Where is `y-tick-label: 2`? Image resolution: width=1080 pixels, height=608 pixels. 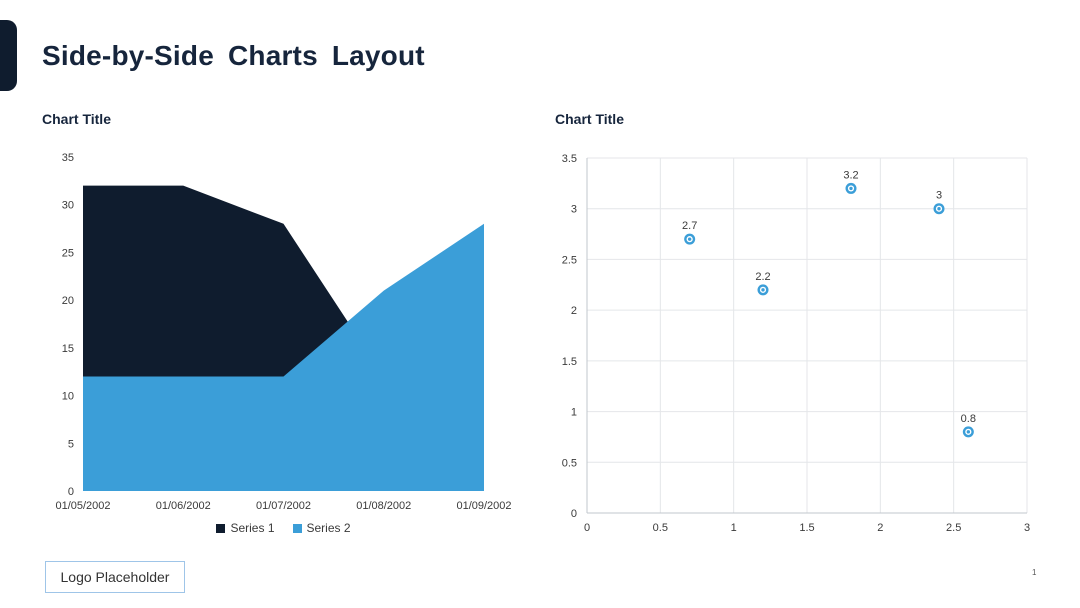 y-tick-label: 2 is located at coordinates (574, 311).